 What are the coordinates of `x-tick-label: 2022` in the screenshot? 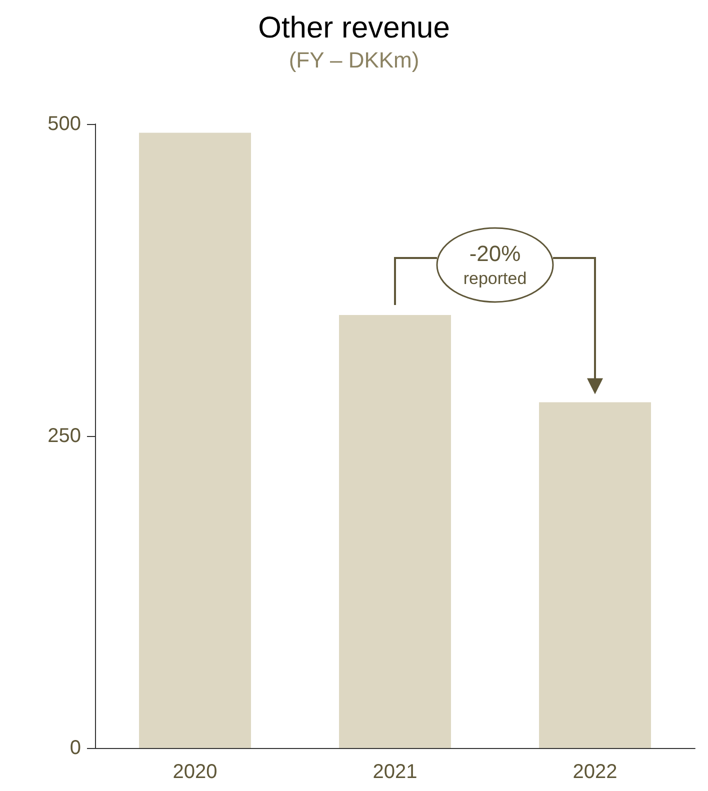 It's located at (595, 772).